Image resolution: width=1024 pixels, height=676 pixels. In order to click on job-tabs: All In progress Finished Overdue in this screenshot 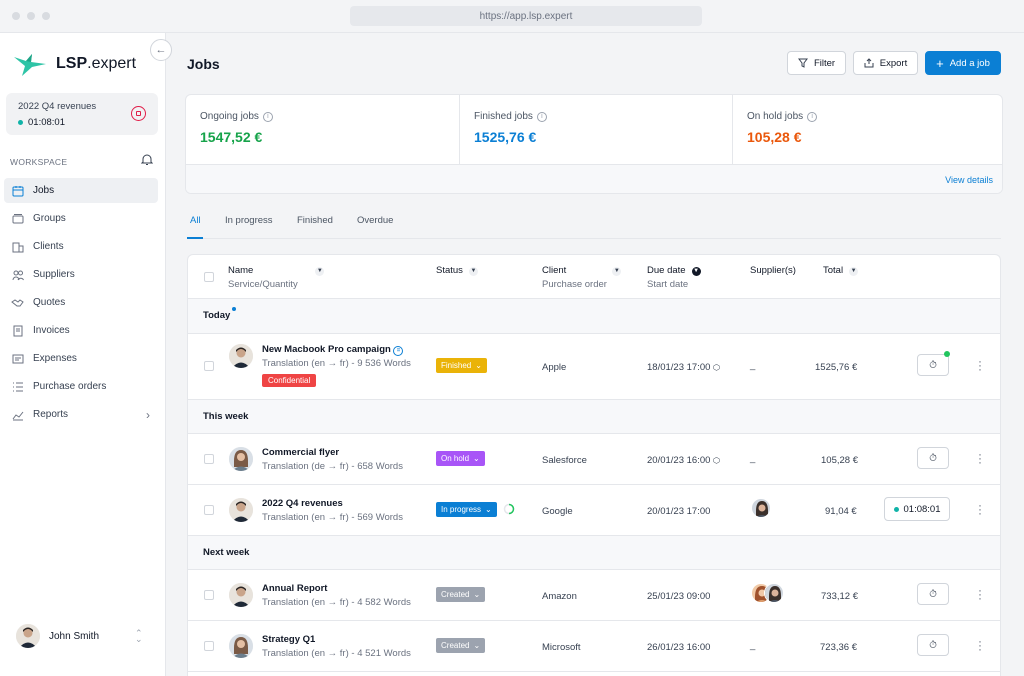, I will do `click(594, 223)`.